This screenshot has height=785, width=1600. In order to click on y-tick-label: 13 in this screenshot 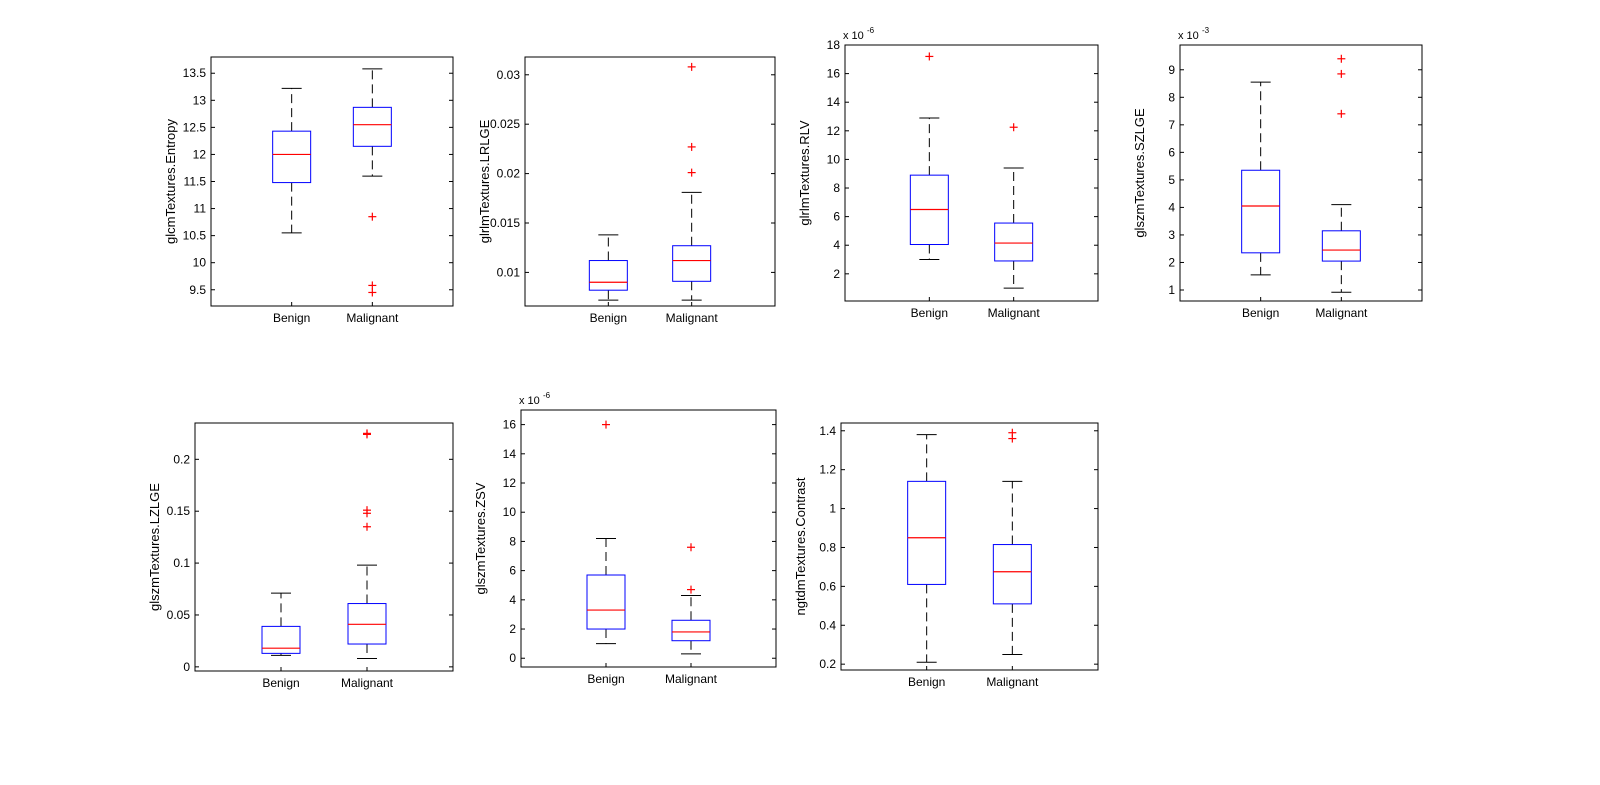, I will do `click(200, 100)`.